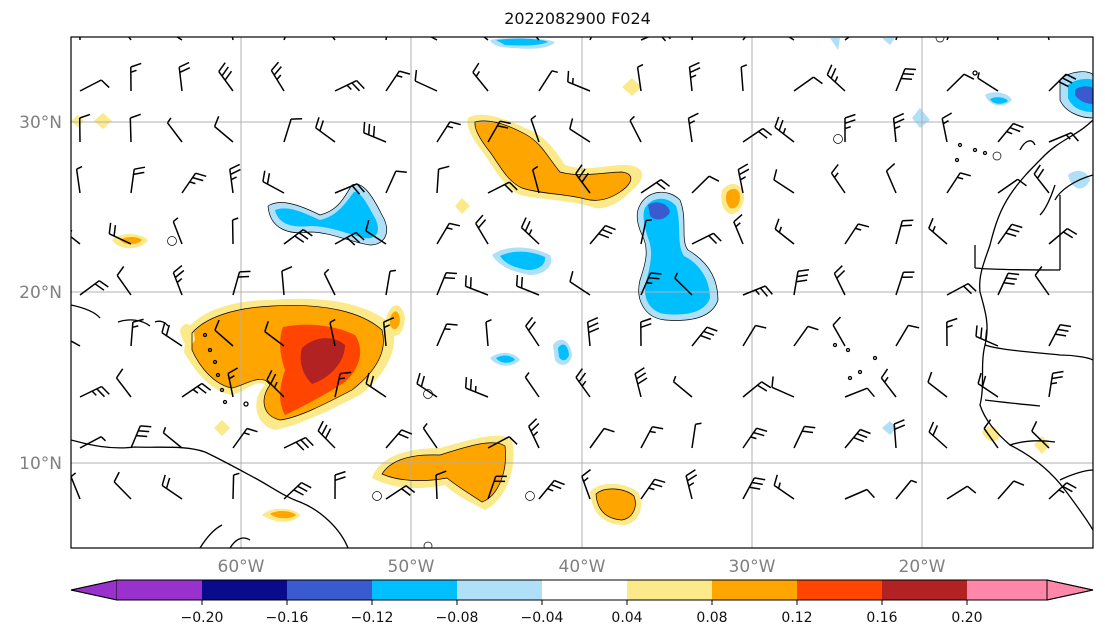 The height and width of the screenshot is (639, 1105). I want to click on colorbar-extend-low, so click(94, 590).